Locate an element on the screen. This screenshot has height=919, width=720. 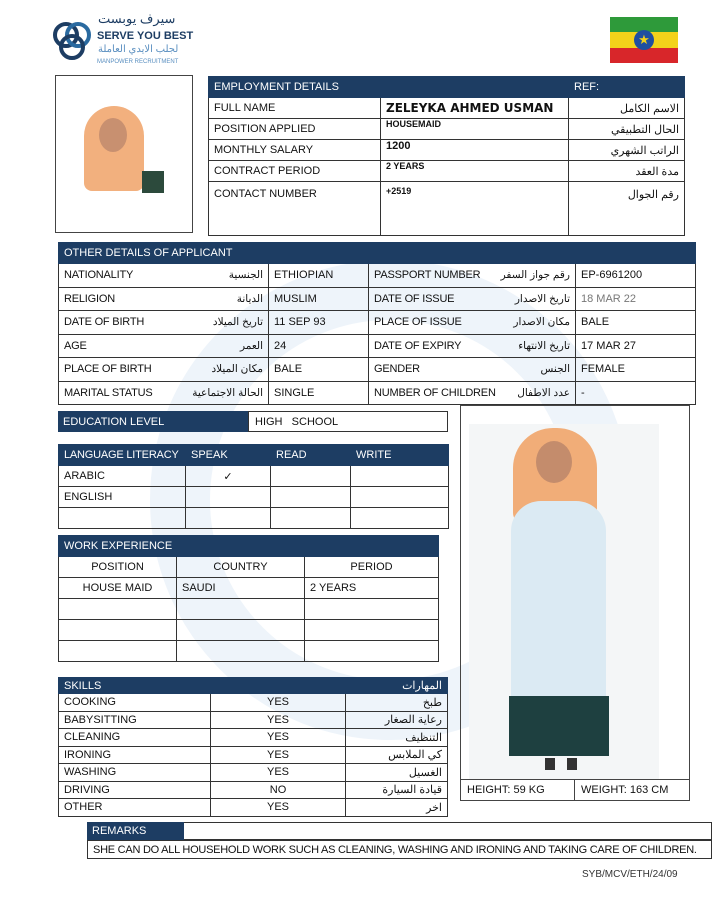
arabic-full-name: الاسم الكامل is located at coordinates (626, 108).